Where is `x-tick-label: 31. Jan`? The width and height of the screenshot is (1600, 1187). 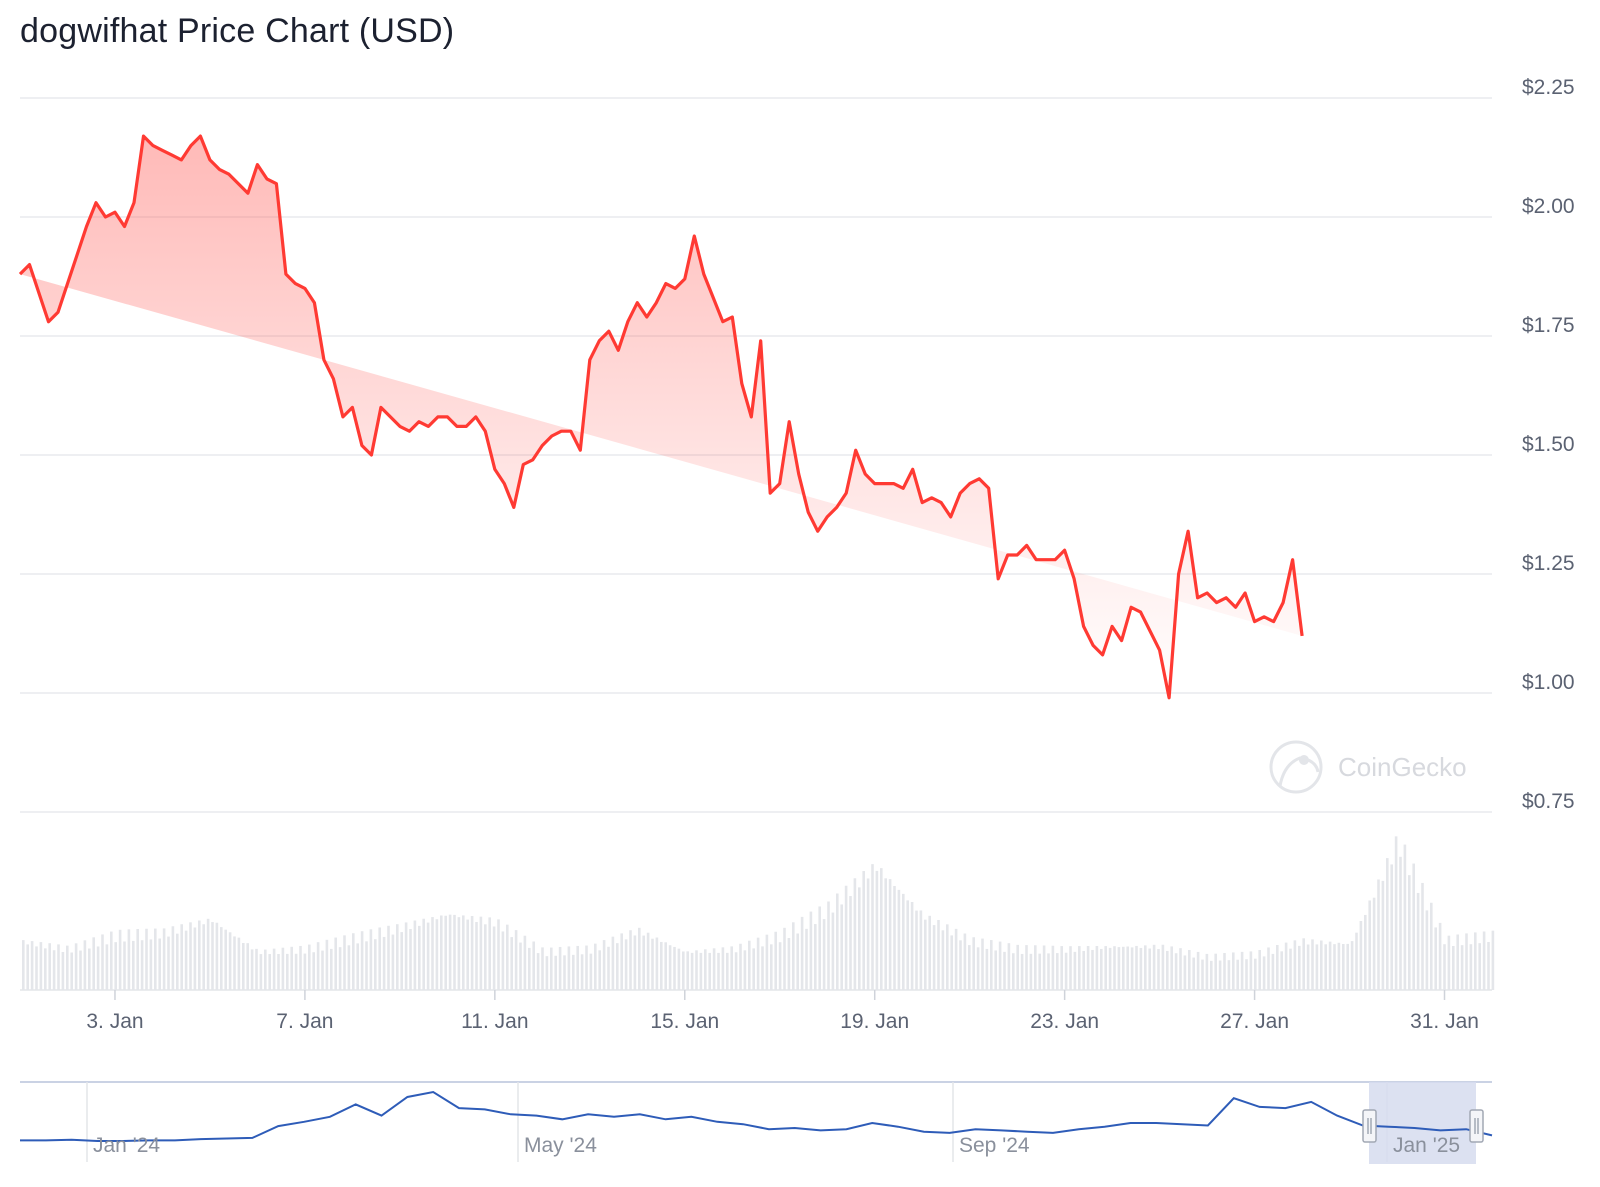 x-tick-label: 31. Jan is located at coordinates (1444, 1021).